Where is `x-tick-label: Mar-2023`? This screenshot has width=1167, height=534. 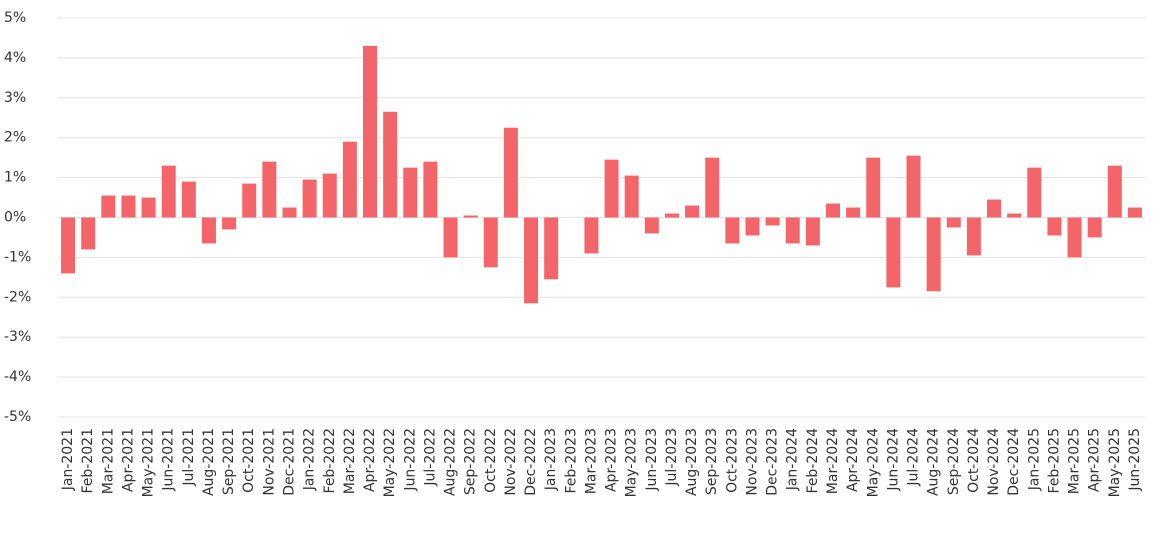
x-tick-label: Mar-2023 is located at coordinates (591, 461).